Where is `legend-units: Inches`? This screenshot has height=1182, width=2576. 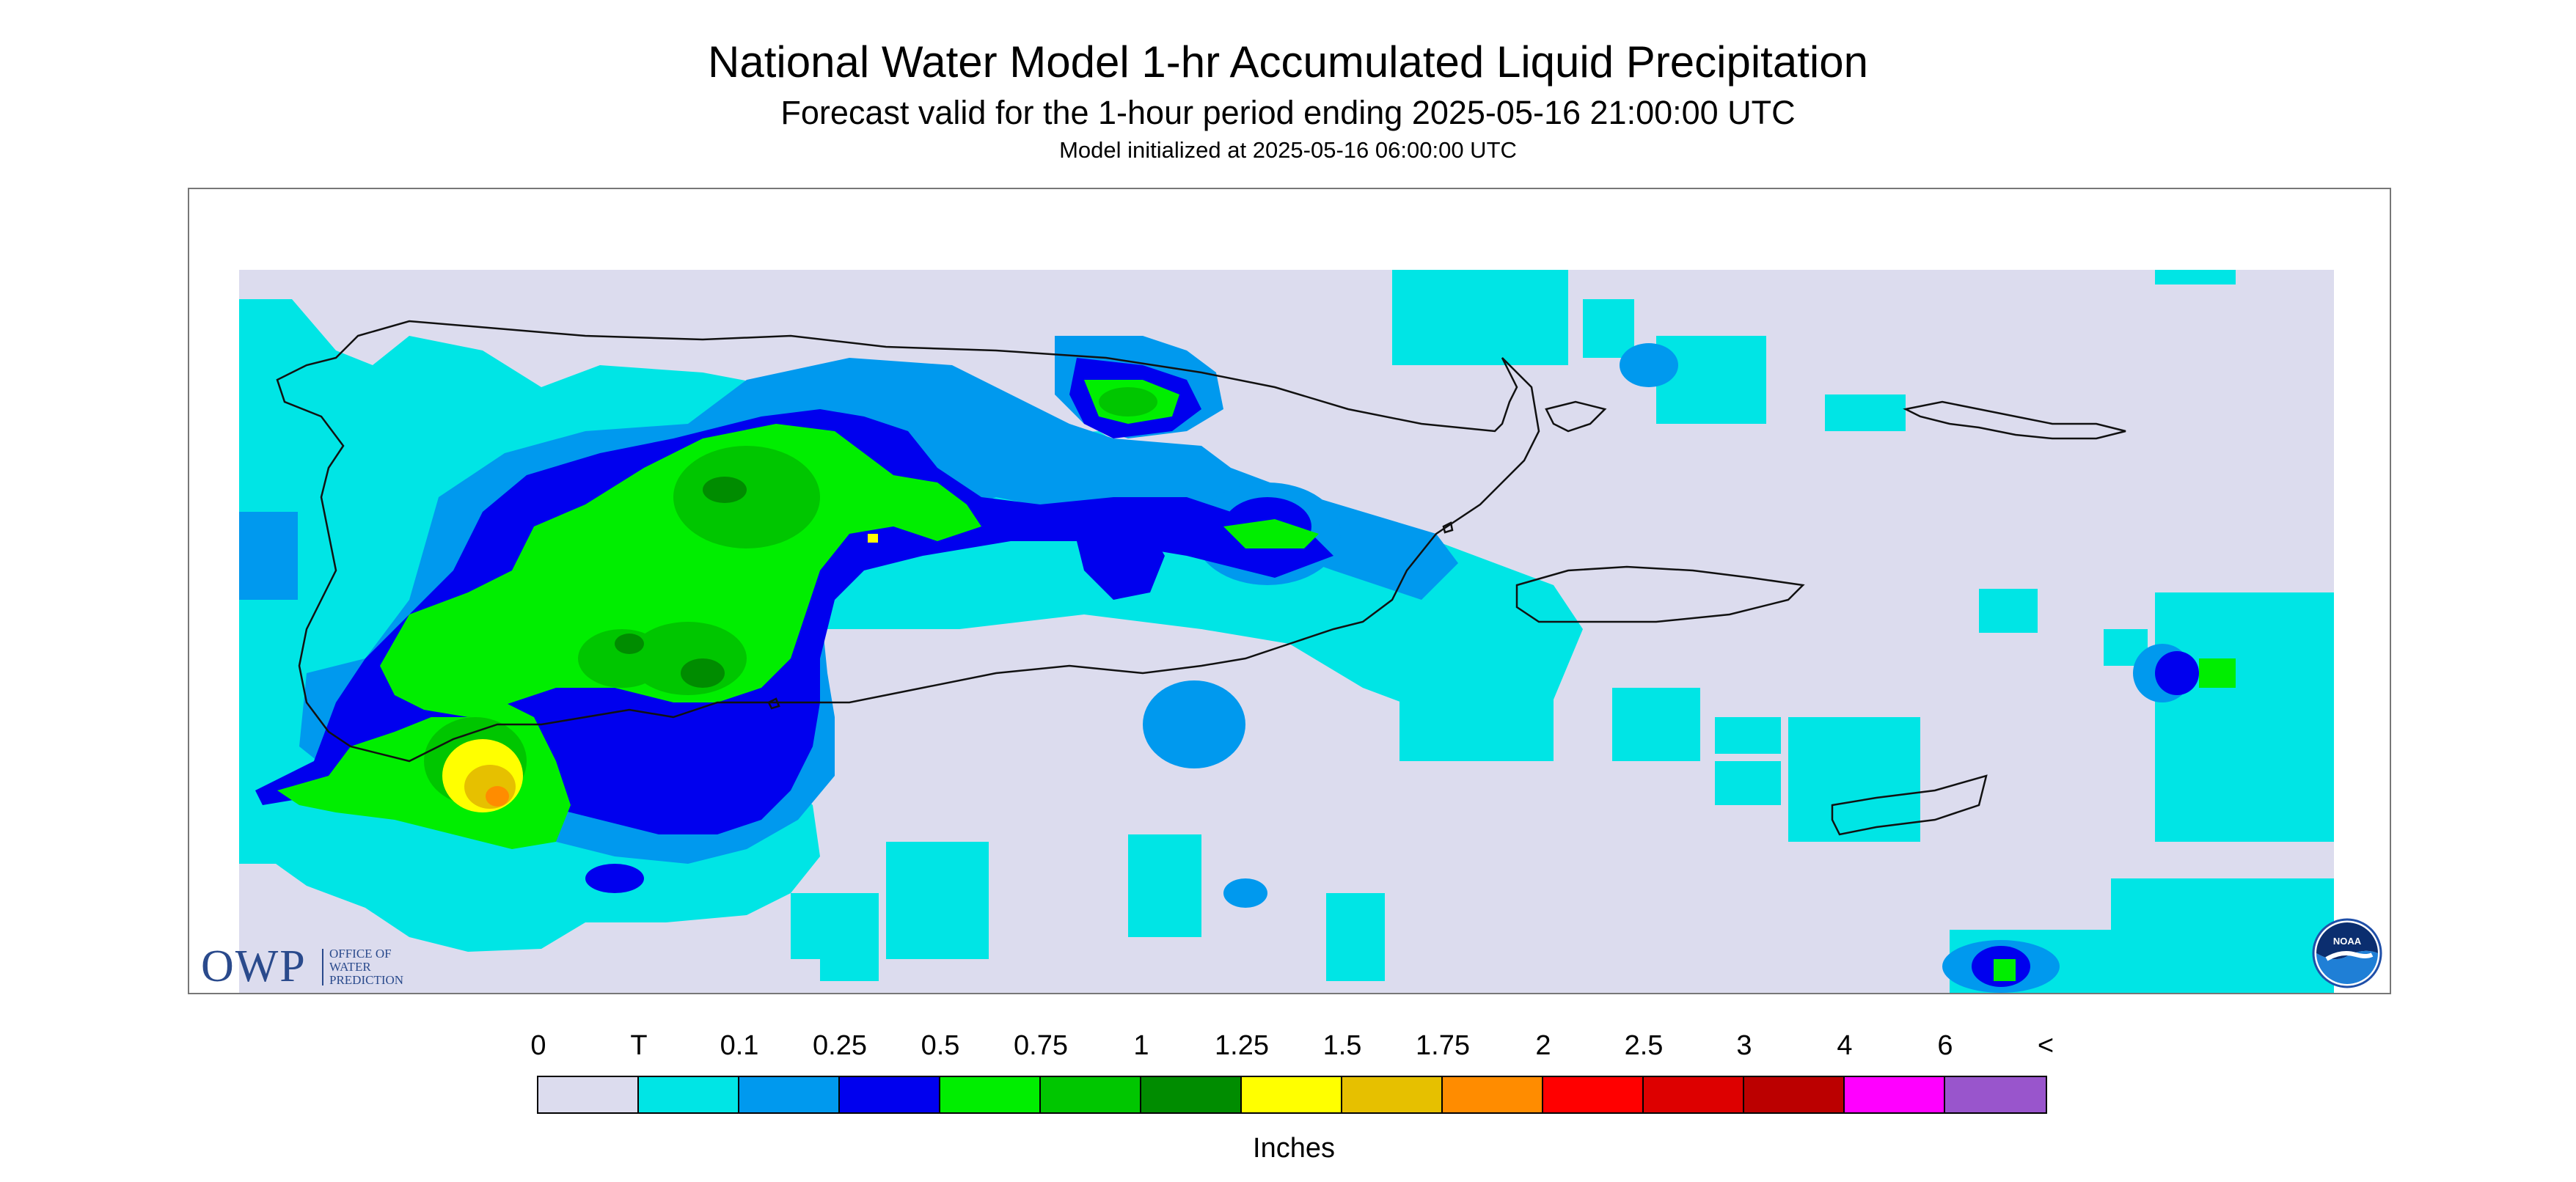
legend-units: Inches is located at coordinates (1294, 1148).